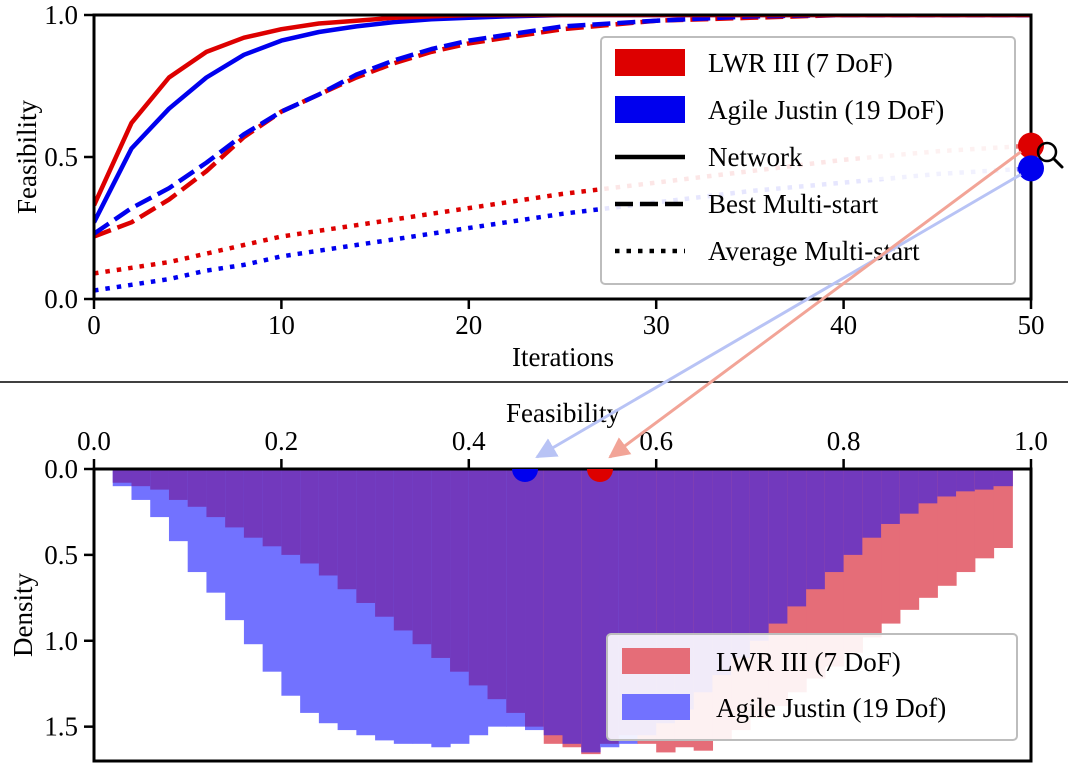 This screenshot has height=765, width=1068. What do you see at coordinates (61, 555) in the screenshot?
I see `bottom-y-tick-label: 0.5` at bounding box center [61, 555].